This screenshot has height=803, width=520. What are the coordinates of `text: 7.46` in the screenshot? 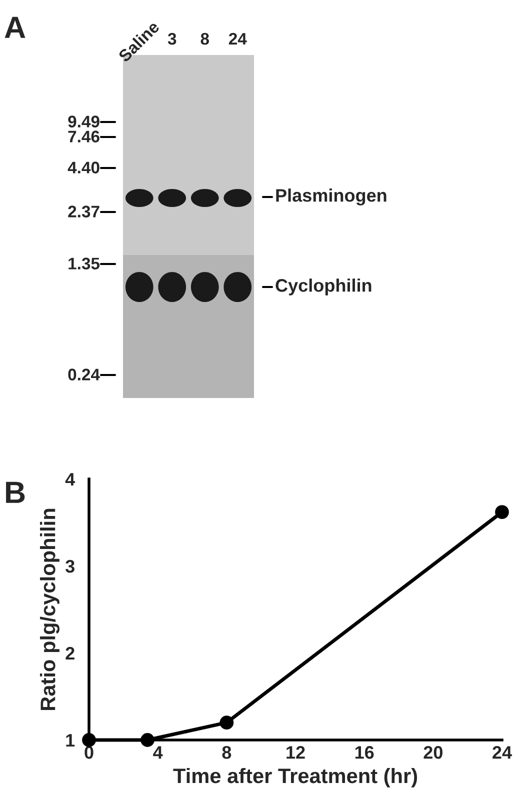 It's located at (84, 136).